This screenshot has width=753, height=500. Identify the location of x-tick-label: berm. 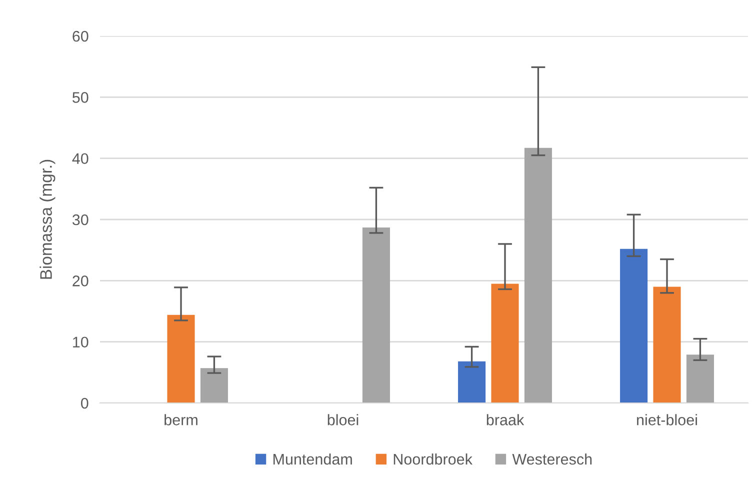
(181, 420).